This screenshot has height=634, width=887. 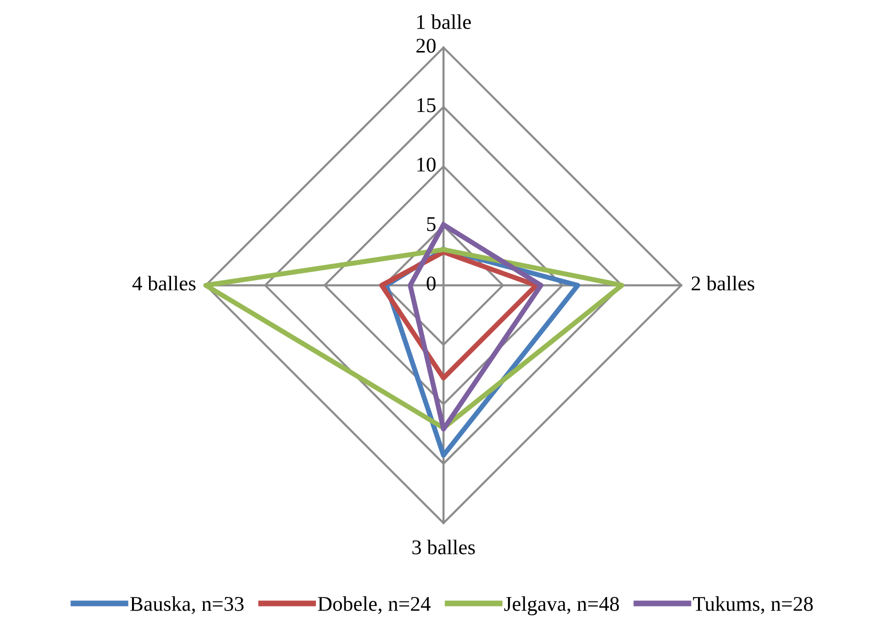 What do you see at coordinates (444, 22) in the screenshot?
I see `spoke-label: 1 balle` at bounding box center [444, 22].